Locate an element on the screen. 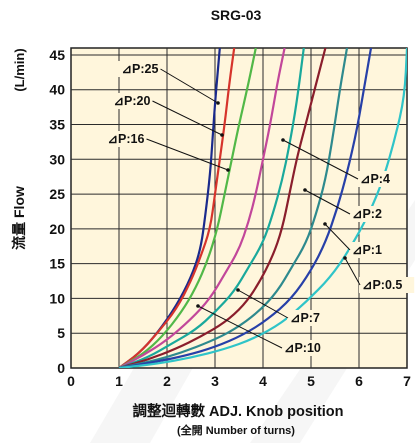 The height and width of the screenshot is (443, 415). y-tick-label: 25 is located at coordinates (57, 194).